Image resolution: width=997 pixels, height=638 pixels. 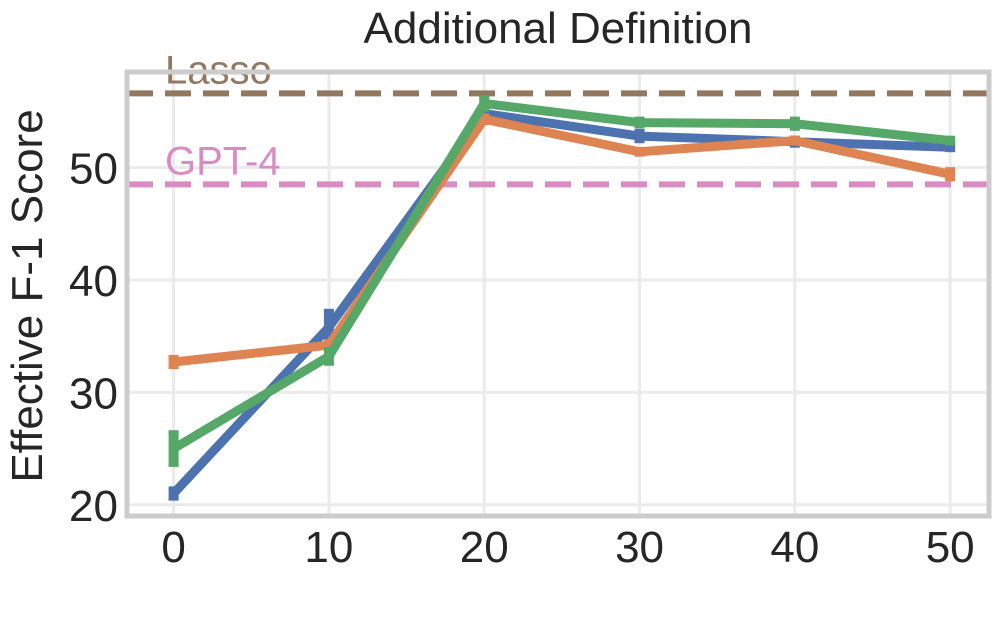 What do you see at coordinates (93, 281) in the screenshot?
I see `y-tick-label: 40` at bounding box center [93, 281].